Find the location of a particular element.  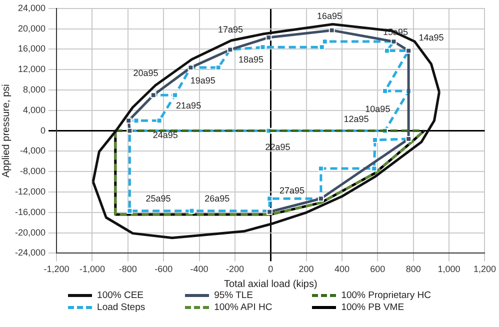

annotation: 12a95 is located at coordinates (356, 119).